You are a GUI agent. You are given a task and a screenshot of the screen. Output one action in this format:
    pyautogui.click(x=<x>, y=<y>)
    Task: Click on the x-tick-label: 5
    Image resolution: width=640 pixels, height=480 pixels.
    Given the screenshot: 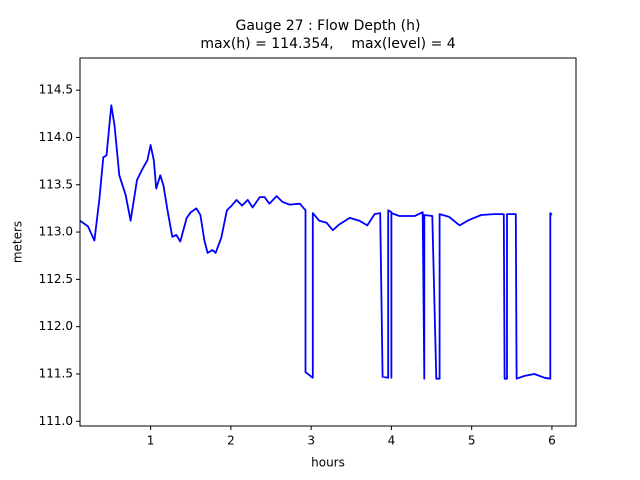 What is the action you would take?
    pyautogui.click(x=472, y=441)
    